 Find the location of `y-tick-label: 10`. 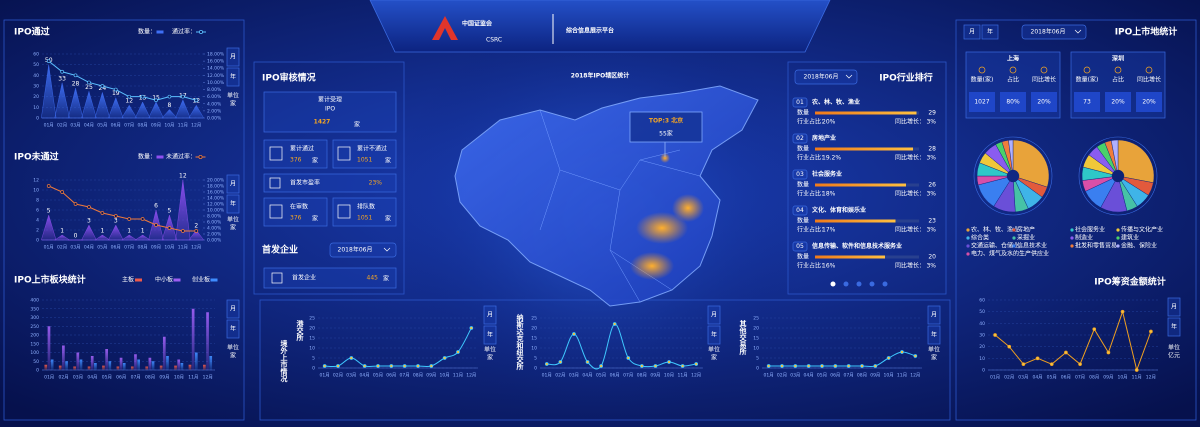

y-tick-label: 10 is located at coordinates (534, 349).